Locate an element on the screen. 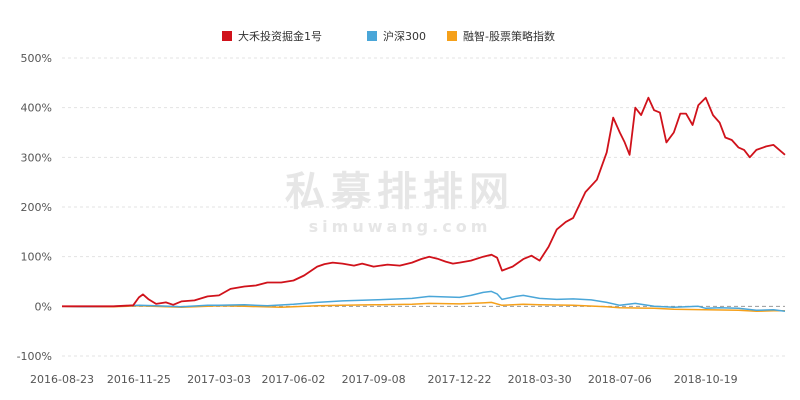 Image resolution: width=800 pixels, height=400 pixels. y-tick-label: 200% is located at coordinates (36, 207).